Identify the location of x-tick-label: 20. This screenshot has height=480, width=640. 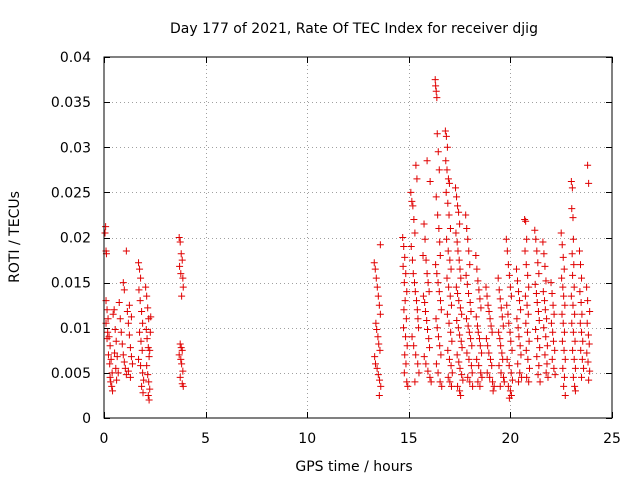
(510, 439).